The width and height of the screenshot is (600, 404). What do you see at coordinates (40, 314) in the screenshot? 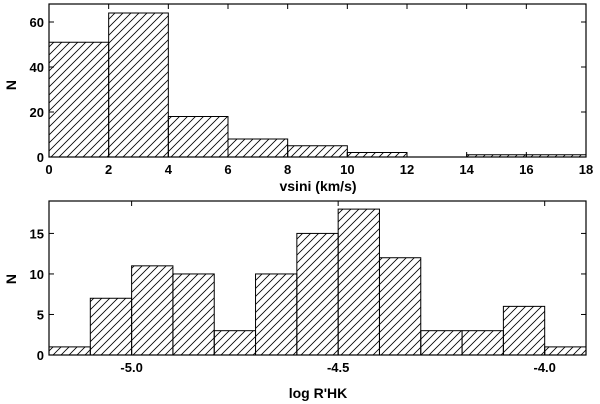
I see `rhk-y-tick-label: 5` at bounding box center [40, 314].